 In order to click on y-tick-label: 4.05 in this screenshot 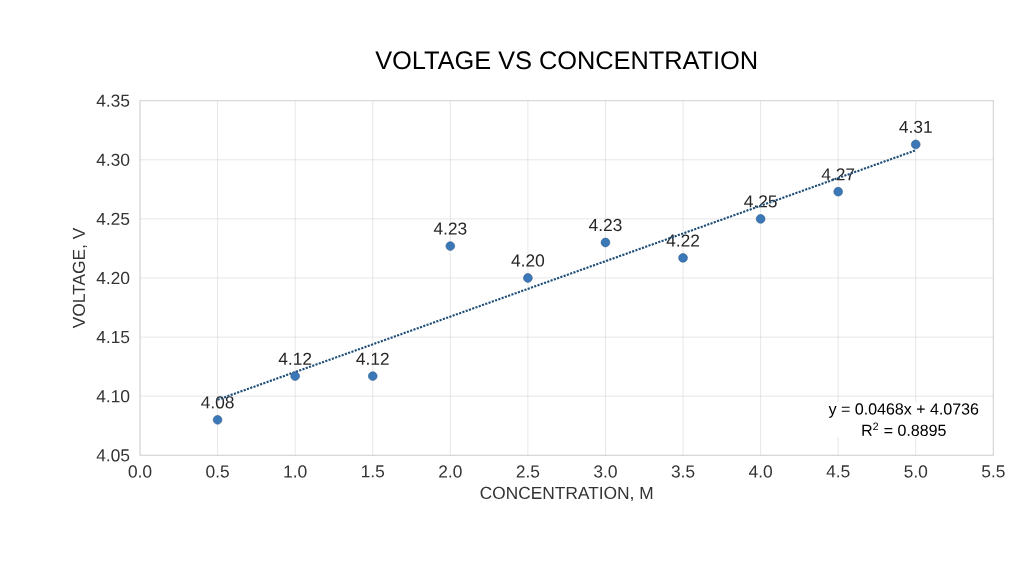, I will do `click(113, 455)`.